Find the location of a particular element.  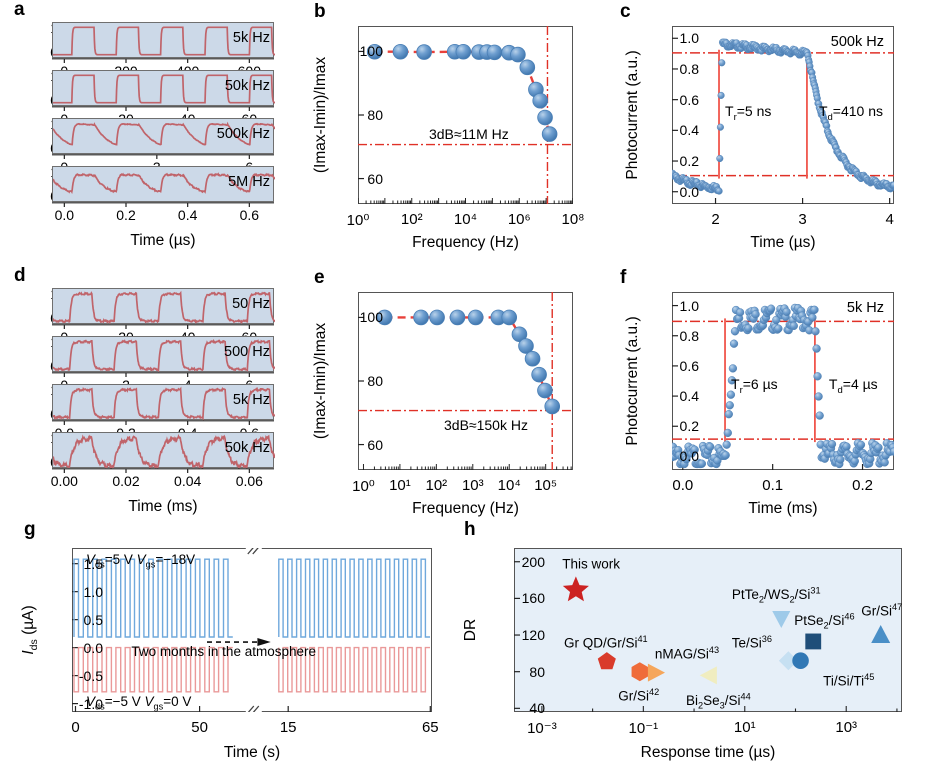

panel-d-freq-label-3: 50k Hz is located at coordinates (247, 448).